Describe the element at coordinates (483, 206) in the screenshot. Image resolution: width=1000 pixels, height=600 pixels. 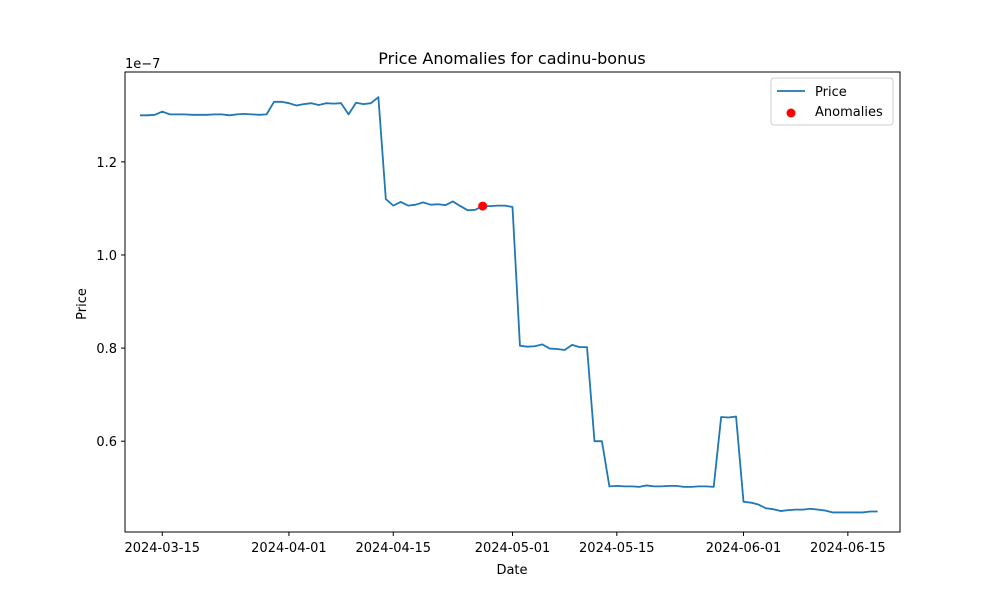
I see `anomaly-point` at that location.